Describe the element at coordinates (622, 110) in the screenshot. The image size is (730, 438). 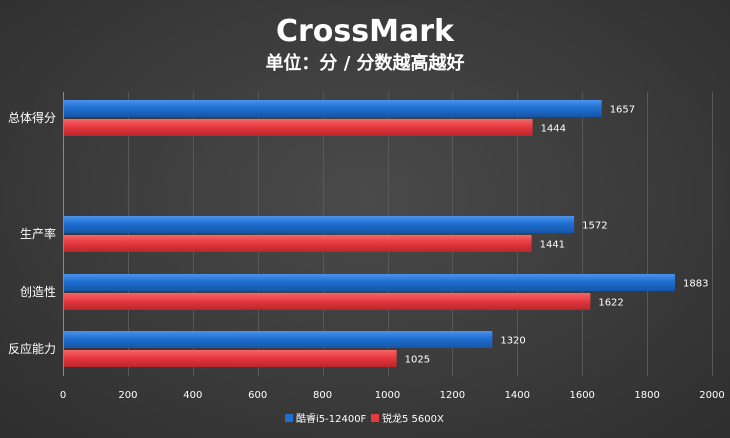
I see `value-label-intel-overall: 1657` at that location.